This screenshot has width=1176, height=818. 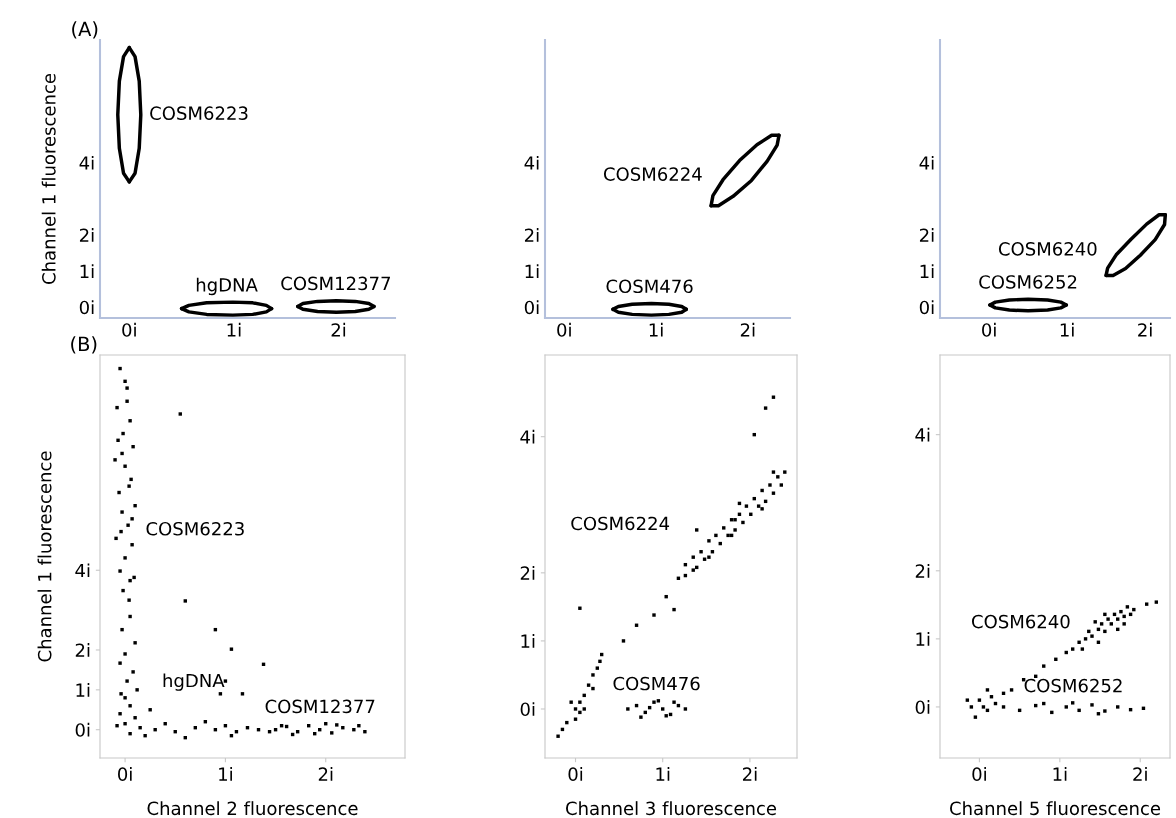 I want to click on x-axis-title: Channel 2 fluorescence, so click(x=252, y=808).